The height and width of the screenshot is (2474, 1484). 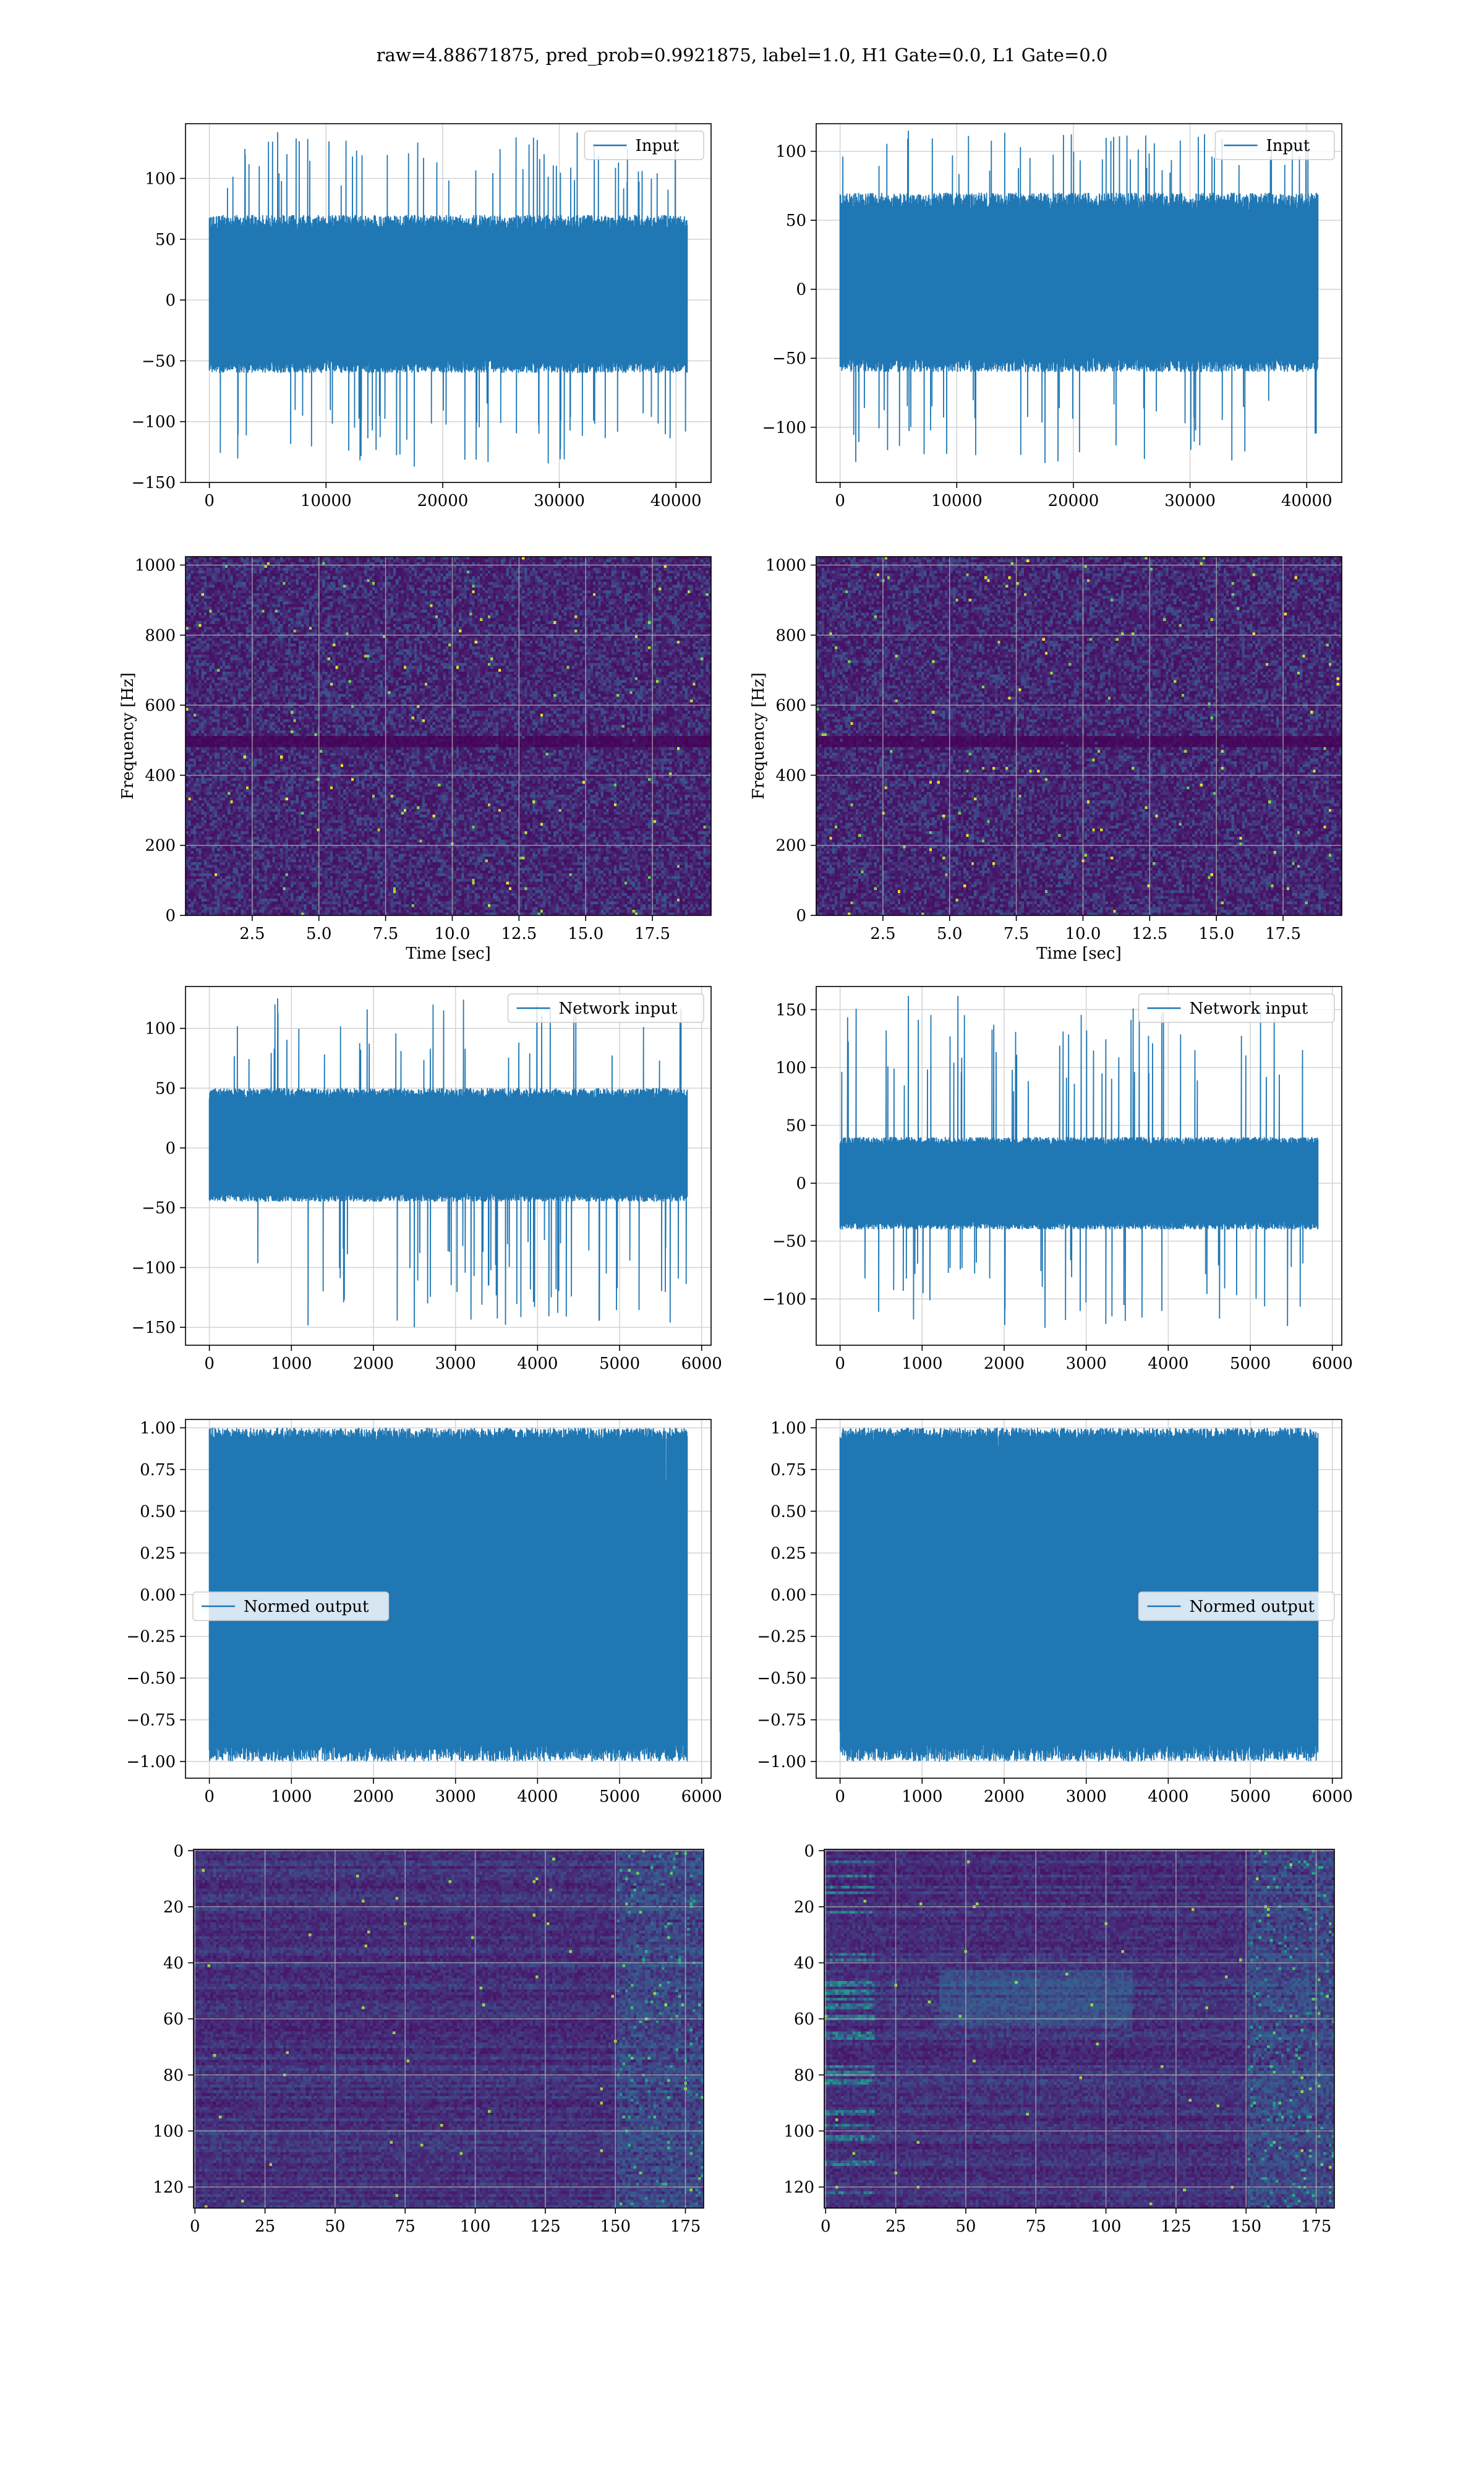 What do you see at coordinates (252, 934) in the screenshot?
I see `h1-spectrogram-xtick-label: 2.5` at bounding box center [252, 934].